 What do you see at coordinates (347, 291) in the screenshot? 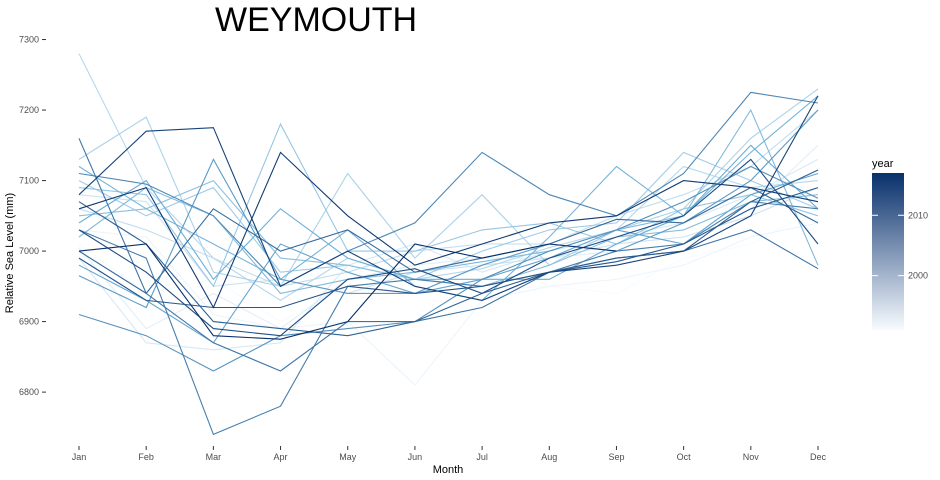
I see `series-line-2017` at bounding box center [347, 291].